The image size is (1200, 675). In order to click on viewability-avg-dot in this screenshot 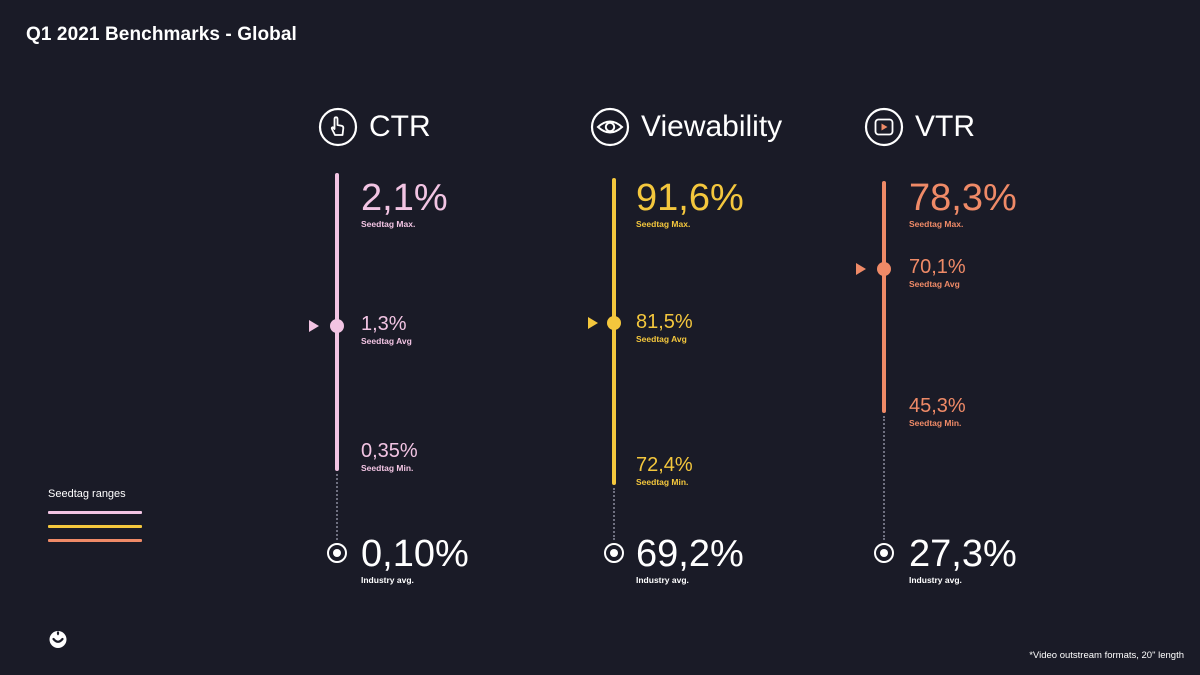, I will do `click(614, 323)`.